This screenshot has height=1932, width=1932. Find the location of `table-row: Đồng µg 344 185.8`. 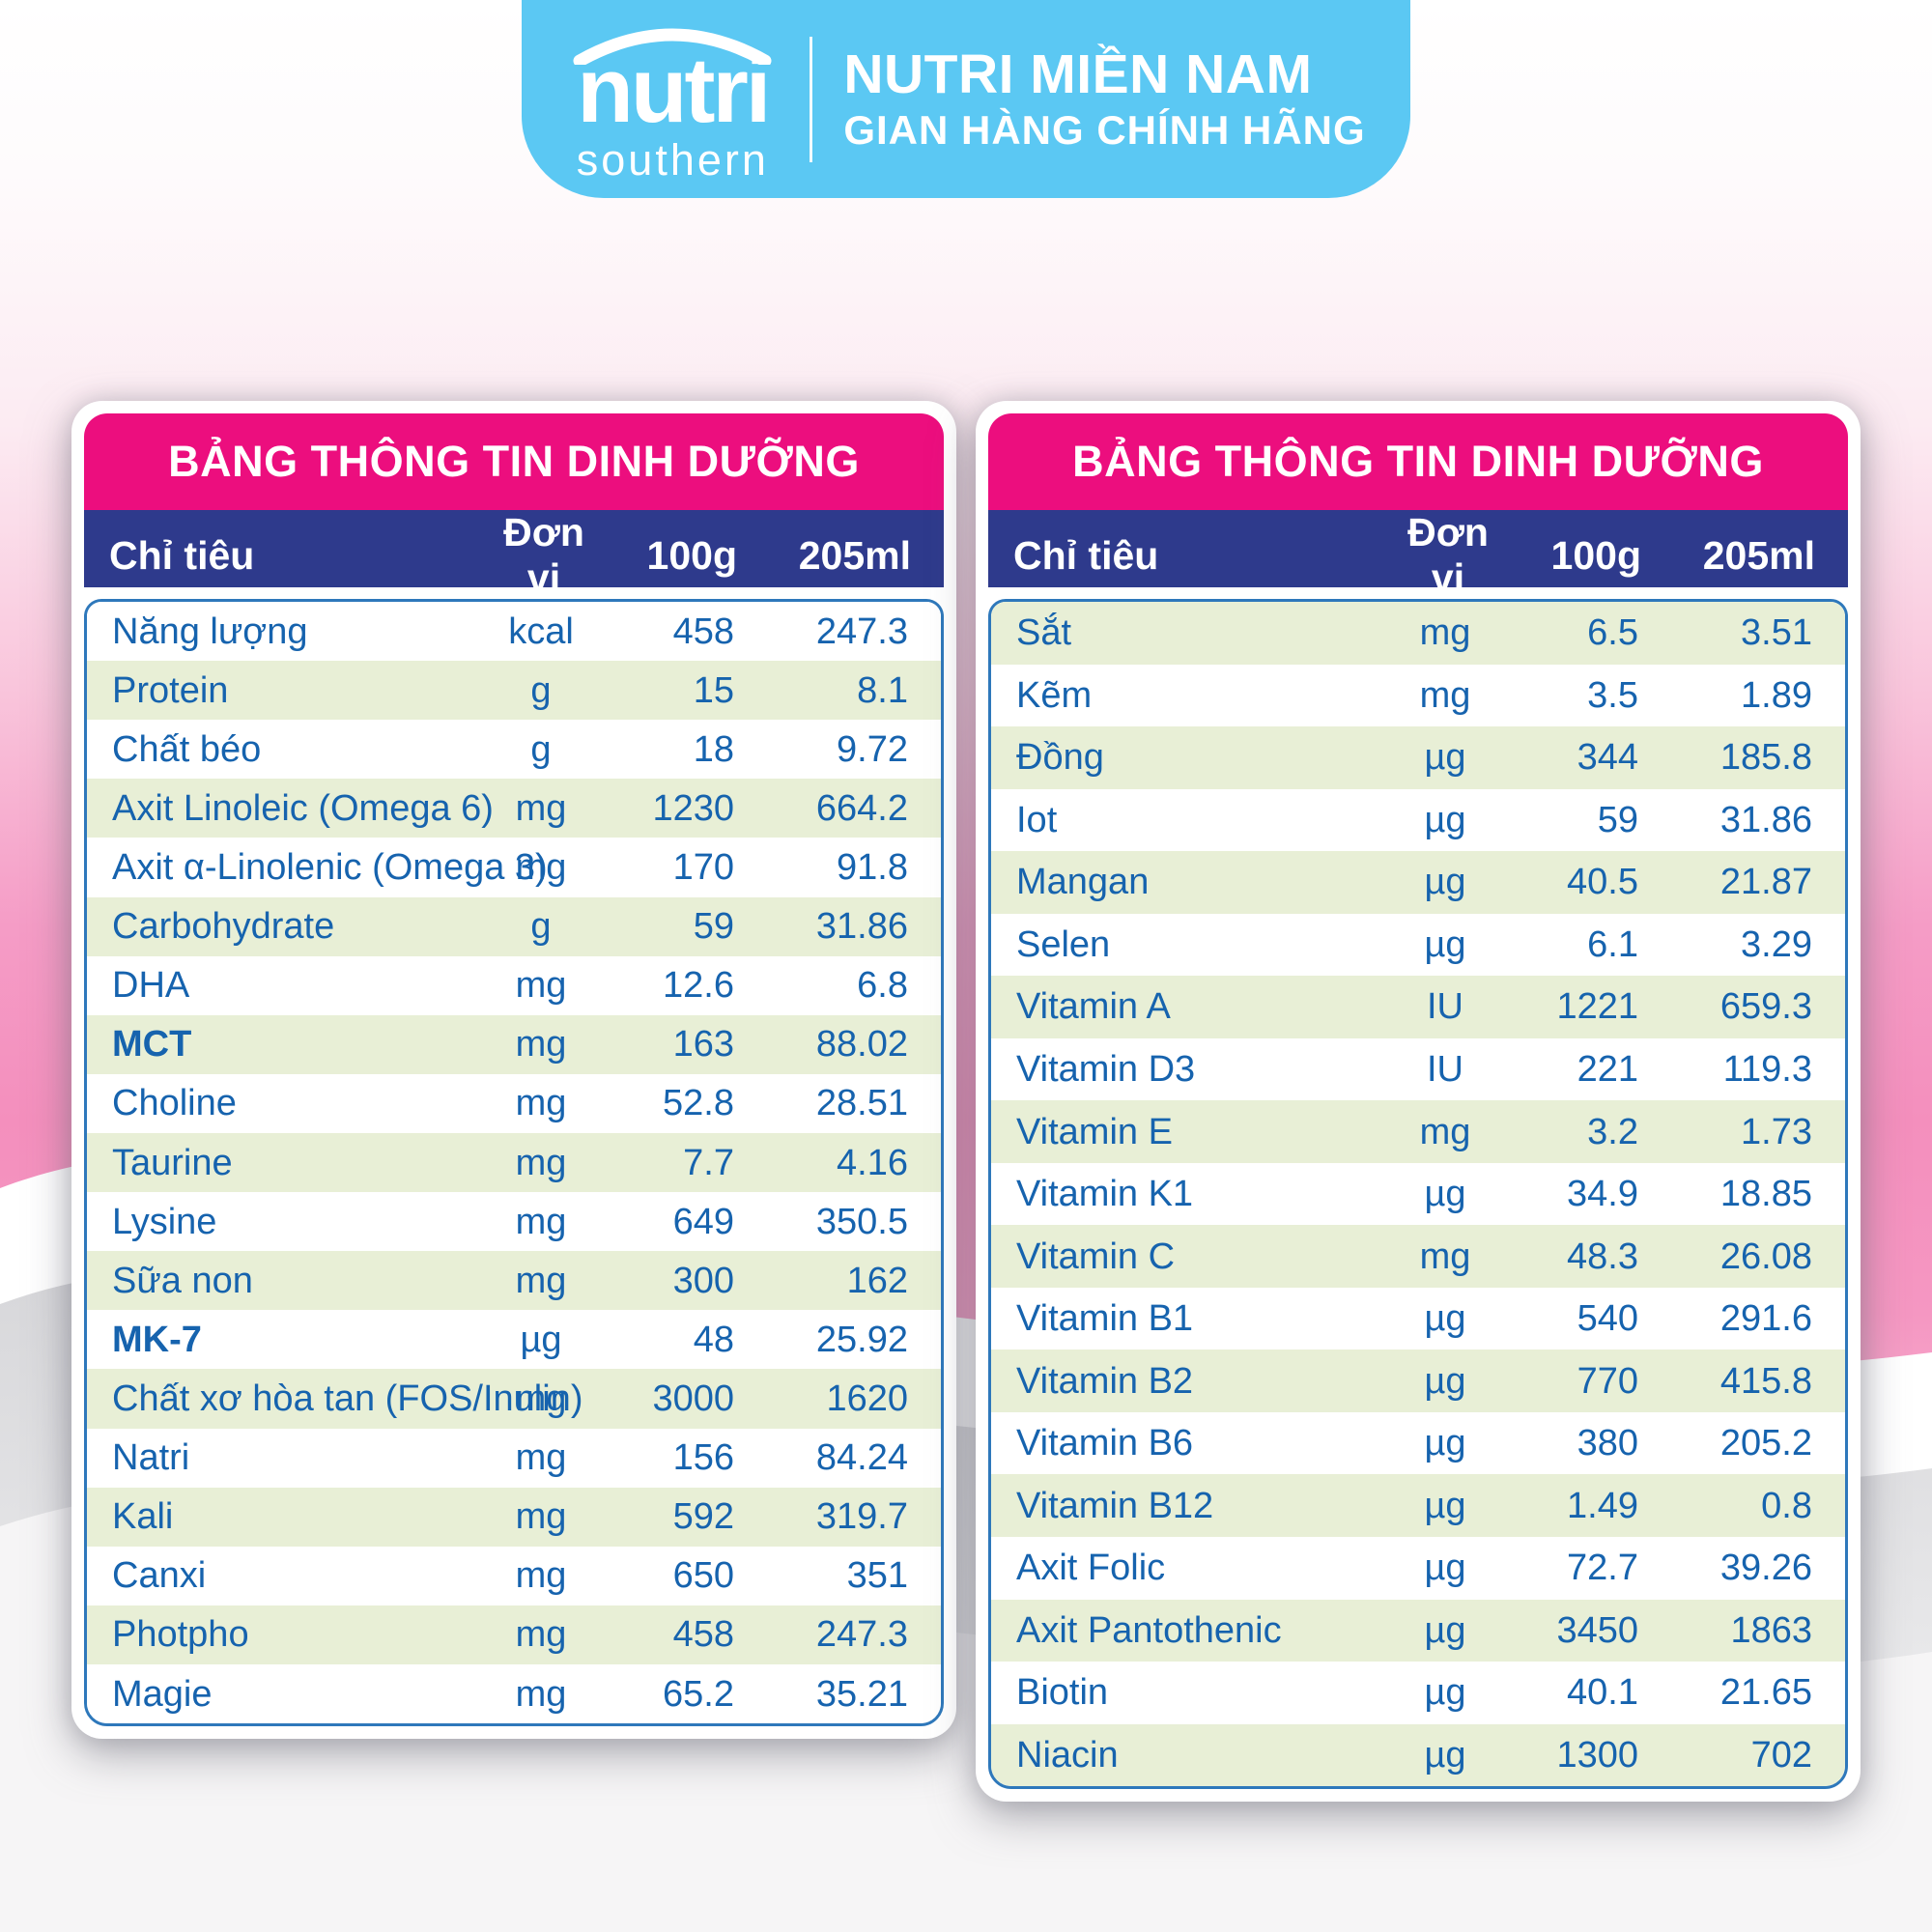

table-row: Đồng µg 344 185.8 is located at coordinates (1418, 757).